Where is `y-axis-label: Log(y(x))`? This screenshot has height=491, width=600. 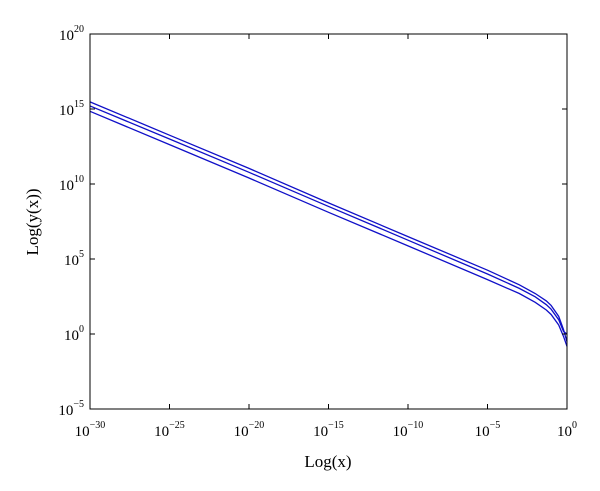
y-axis-label: Log(y(x)) is located at coordinates (32, 221).